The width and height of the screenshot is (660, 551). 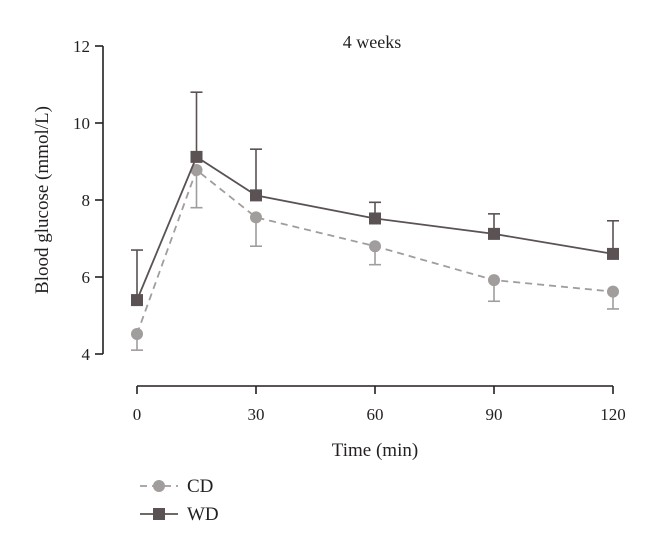 What do you see at coordinates (86, 277) in the screenshot?
I see `y-tick-label: 6` at bounding box center [86, 277].